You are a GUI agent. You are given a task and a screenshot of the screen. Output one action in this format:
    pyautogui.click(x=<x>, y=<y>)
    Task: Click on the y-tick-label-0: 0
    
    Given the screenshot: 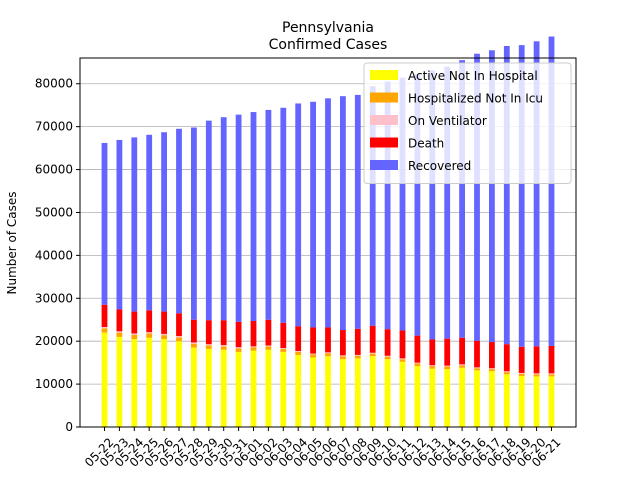 What is the action you would take?
    pyautogui.click(x=69, y=427)
    